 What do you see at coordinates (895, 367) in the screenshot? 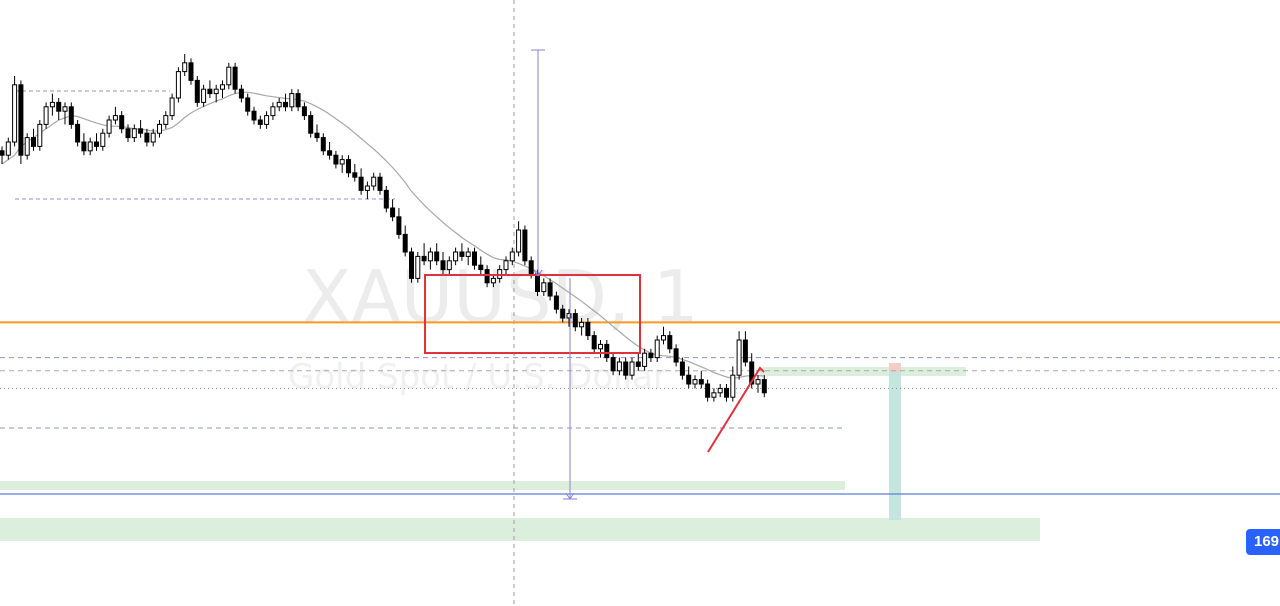
I see `position-stop-zone` at bounding box center [895, 367].